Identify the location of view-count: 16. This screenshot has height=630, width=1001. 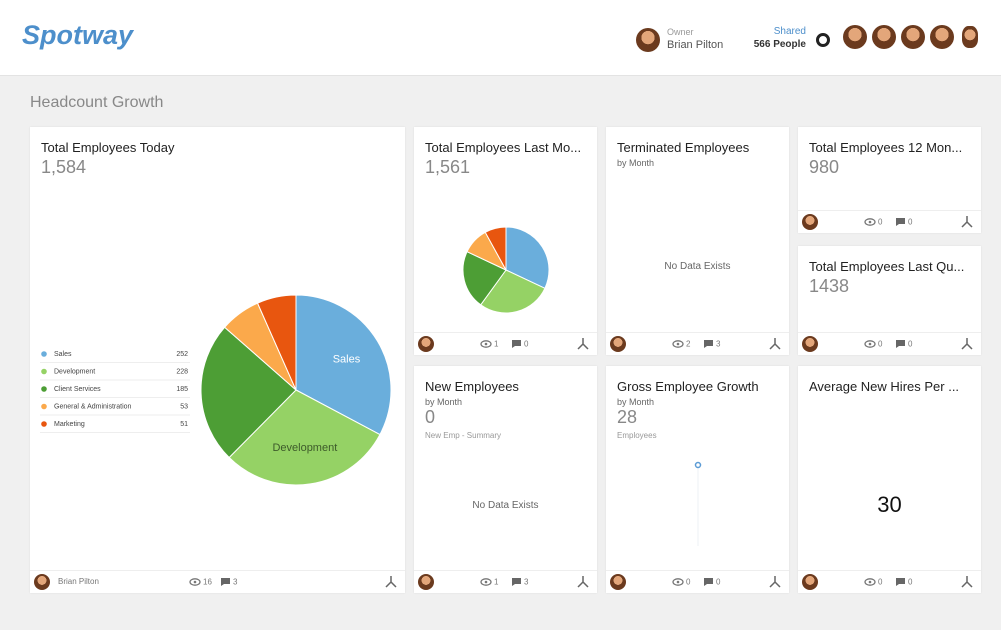
(207, 582).